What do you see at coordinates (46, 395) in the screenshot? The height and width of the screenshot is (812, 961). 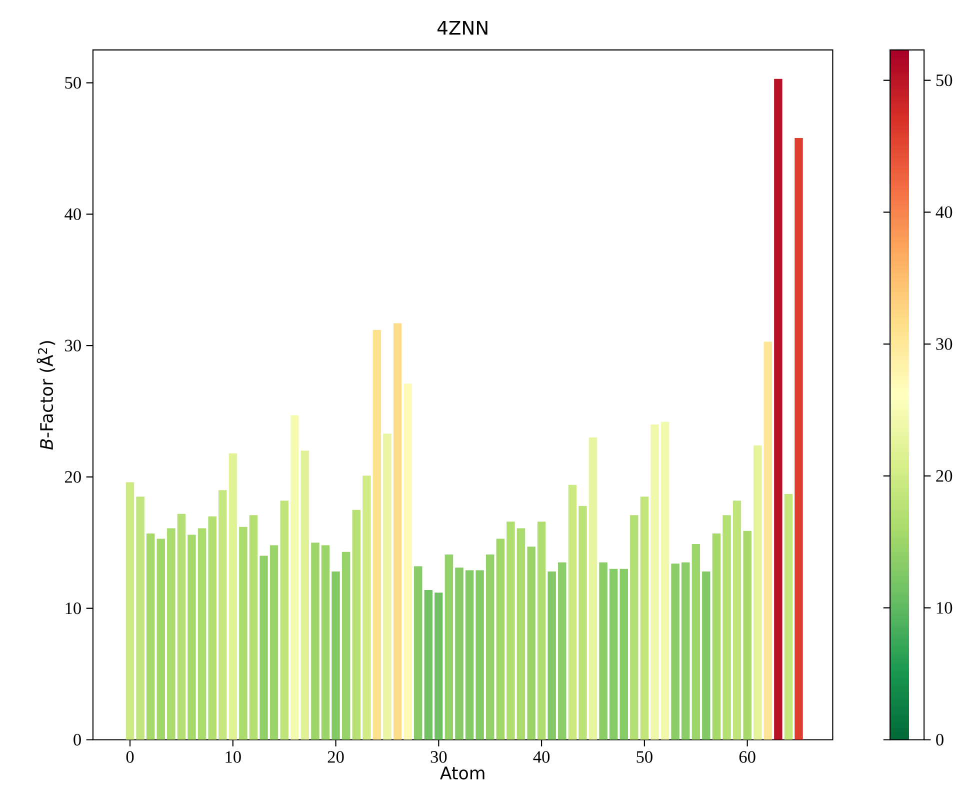 I see `y-axis-title: B-Factor (Å$^{2}$)` at bounding box center [46, 395].